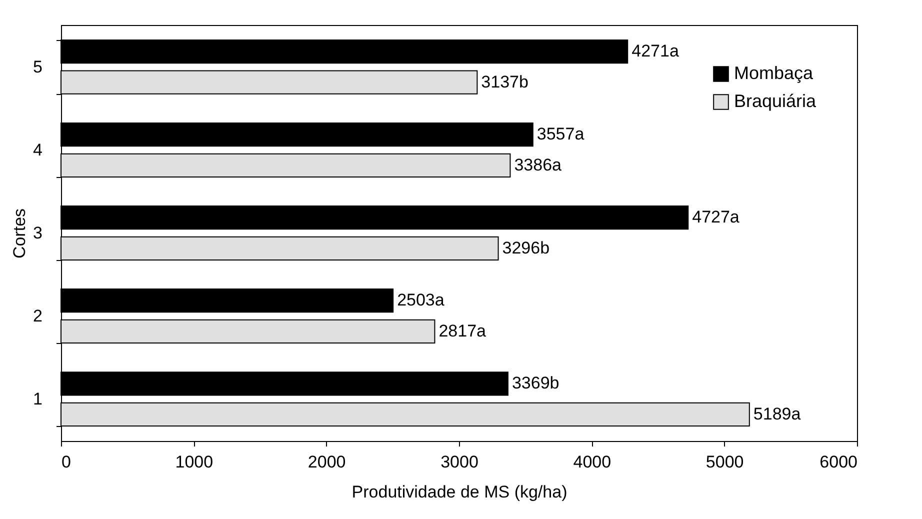  I want to click on data-label: 3386a, so click(538, 164).